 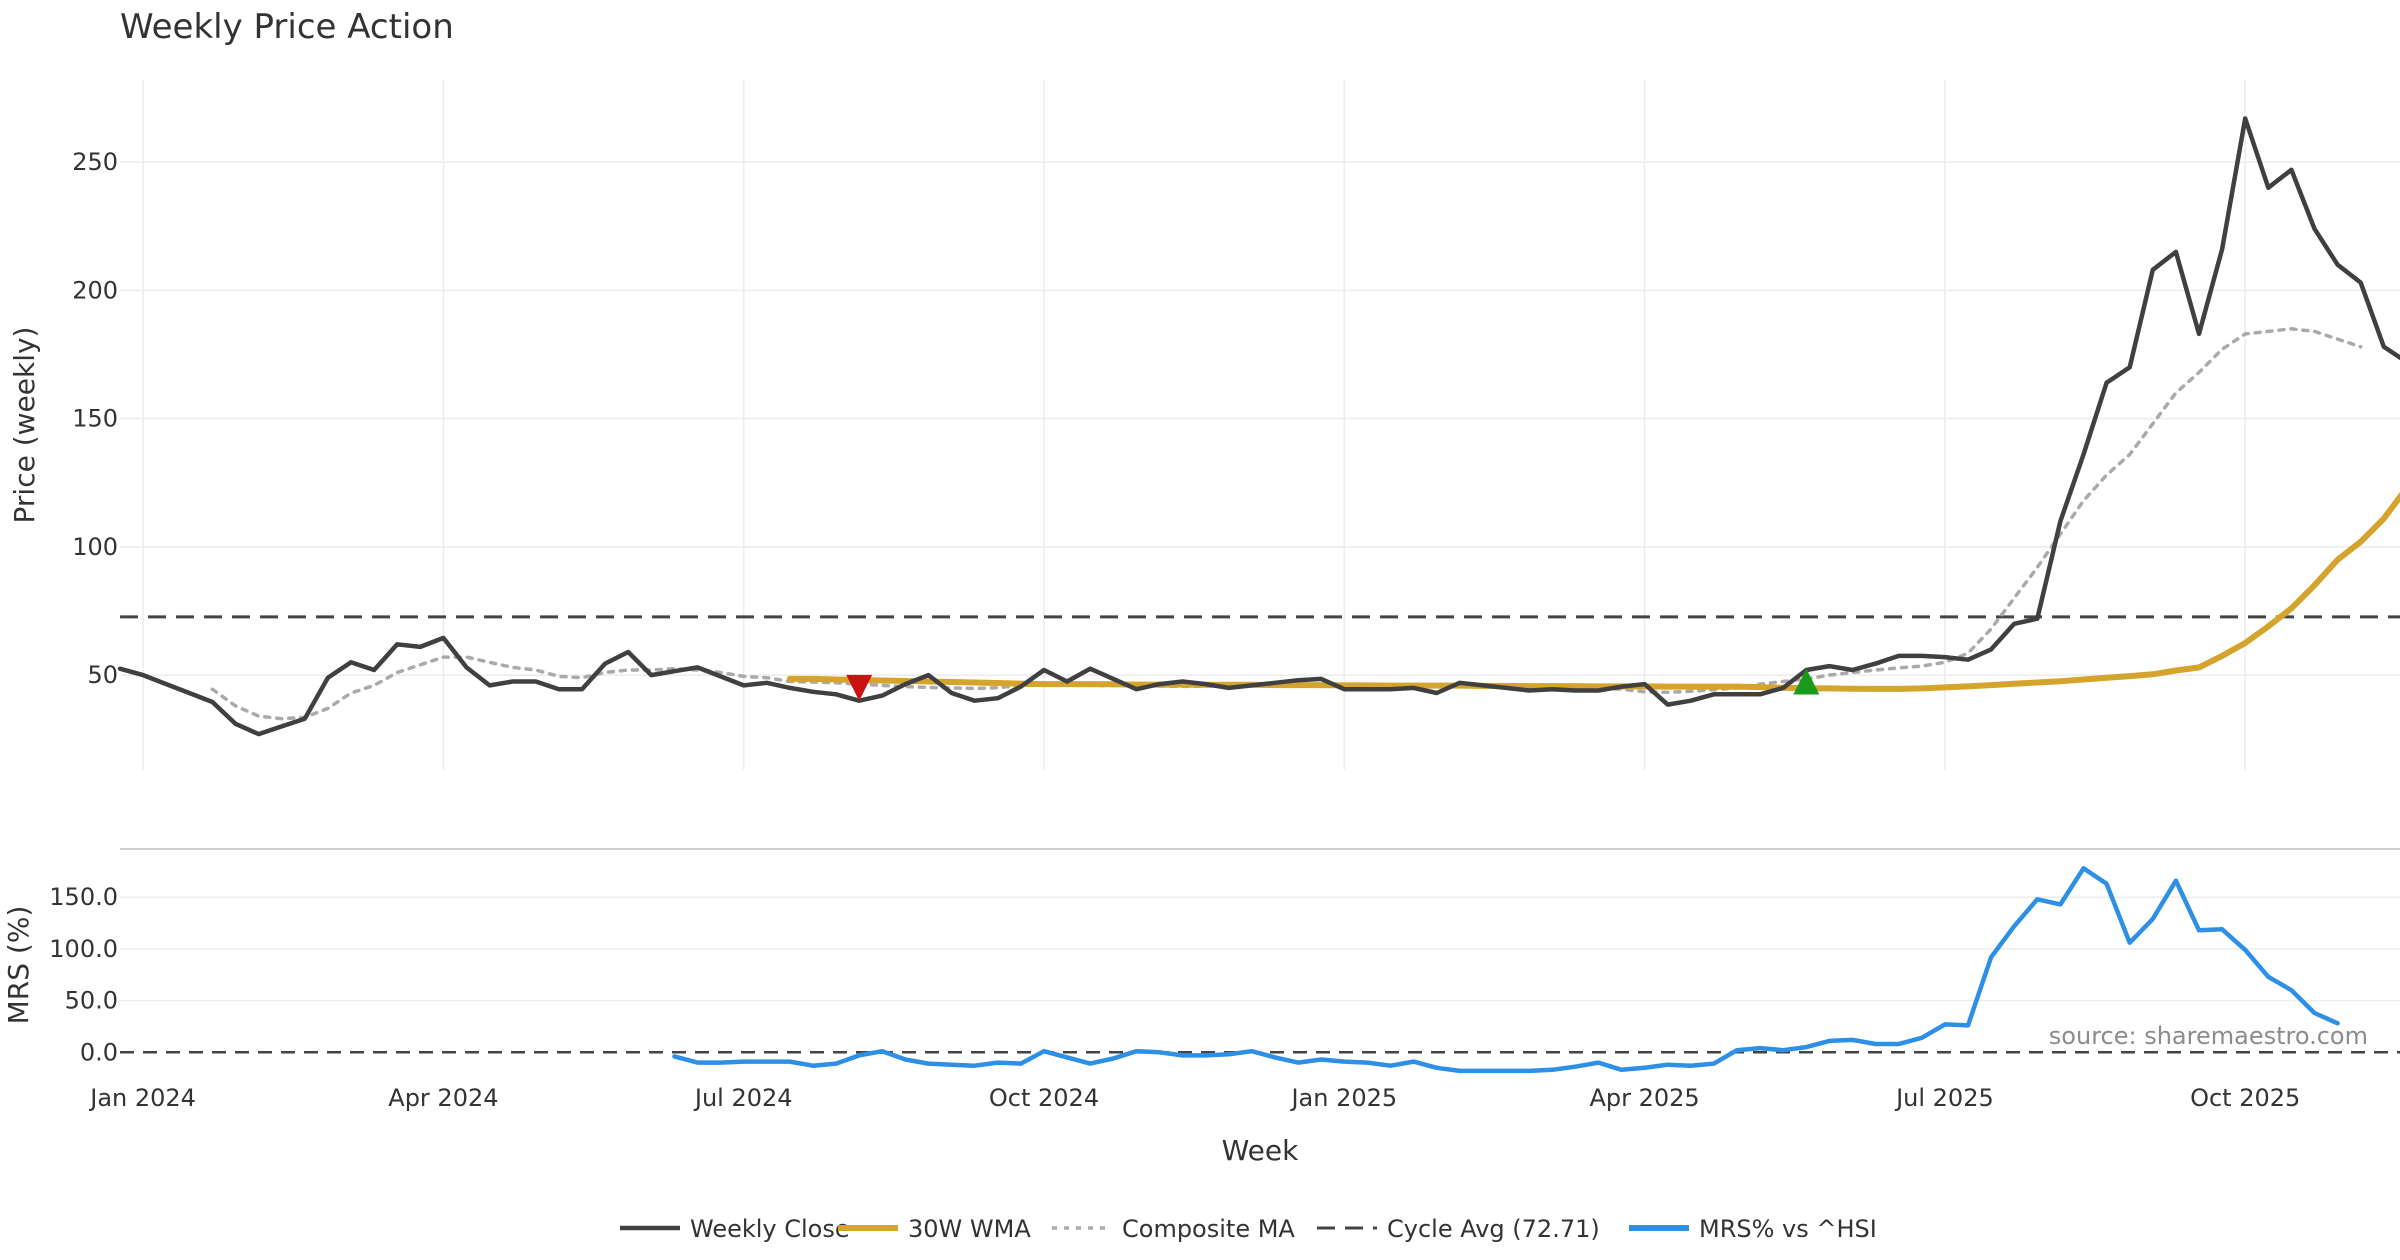 I want to click on chart-title: Weekly Price Action, so click(x=287, y=27).